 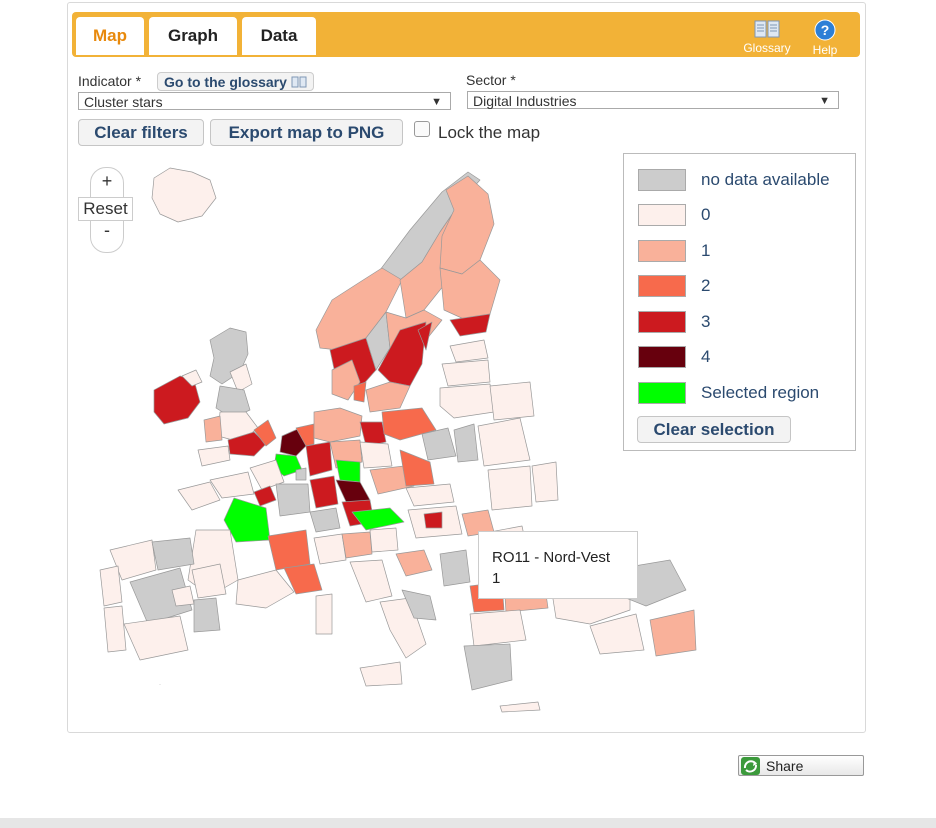 I want to click on region-slovakia, so click(x=430, y=495).